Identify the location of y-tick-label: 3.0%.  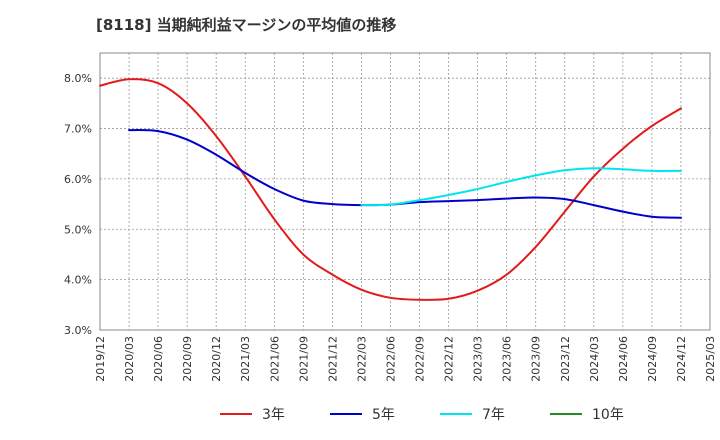
(78, 330).